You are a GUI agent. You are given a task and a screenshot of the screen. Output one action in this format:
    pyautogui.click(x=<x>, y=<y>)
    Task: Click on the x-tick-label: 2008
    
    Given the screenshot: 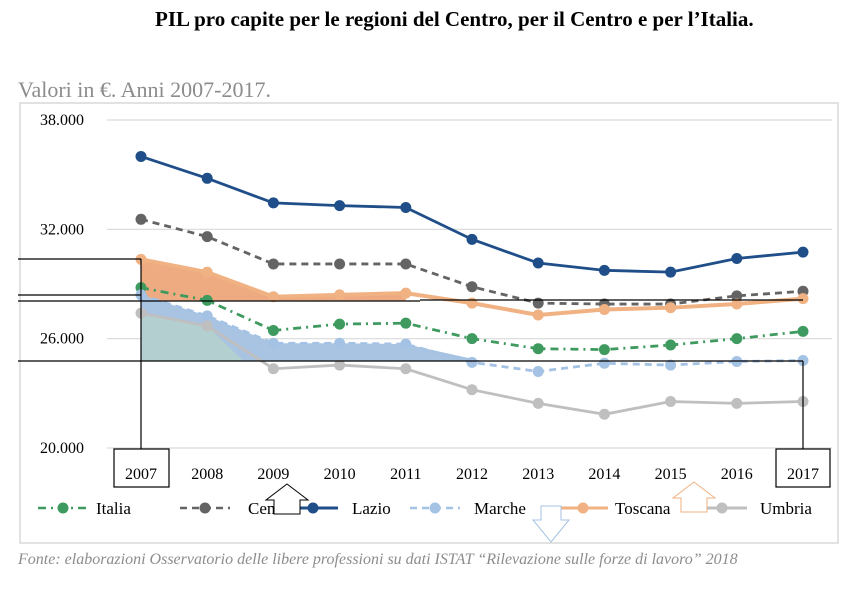 What is the action you would take?
    pyautogui.click(x=207, y=474)
    